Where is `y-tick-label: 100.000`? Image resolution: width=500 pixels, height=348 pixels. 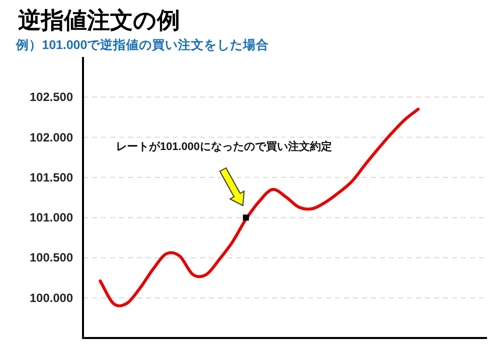 y-tick-label: 100.000 is located at coordinates (52, 297).